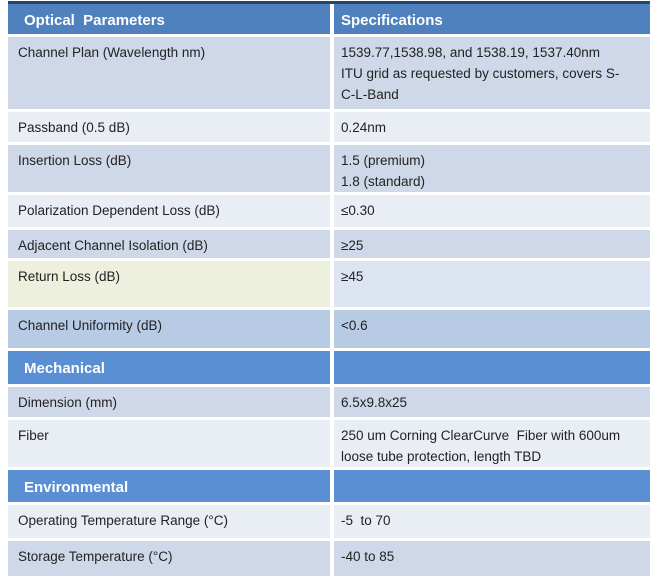  I want to click on table-row-storage-temperature: Storage Temperature (°C) -40 to 85, so click(329, 558).